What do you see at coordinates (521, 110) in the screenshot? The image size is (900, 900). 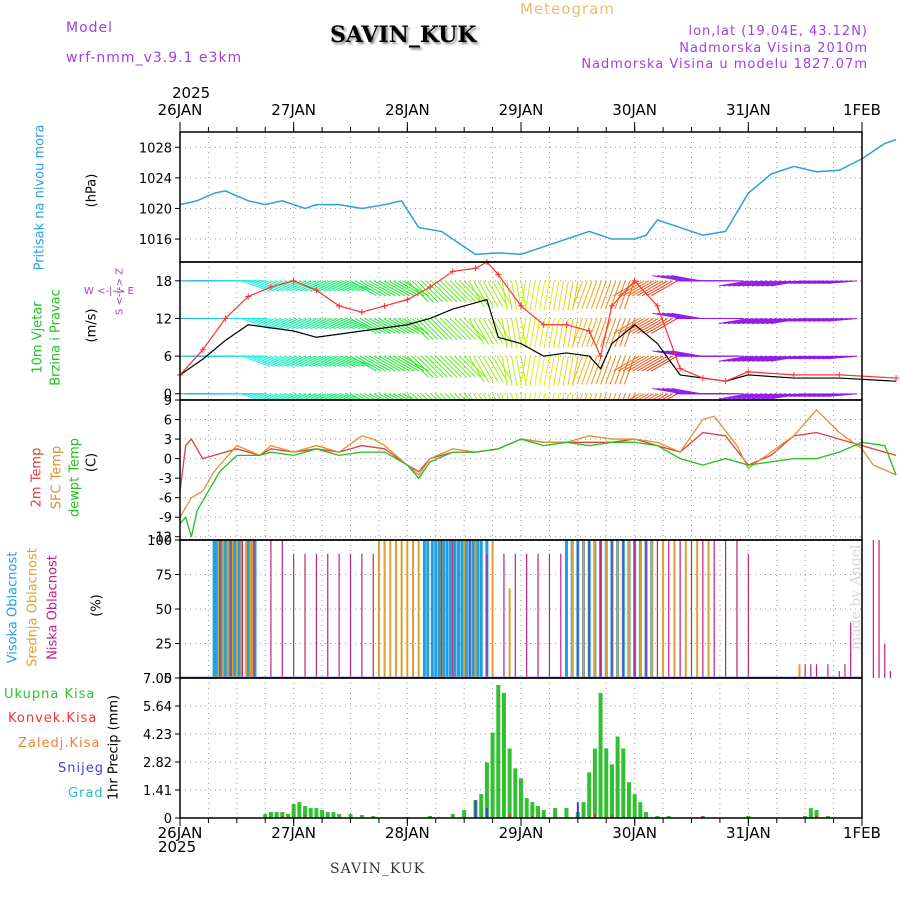 I see `x-tick-label-top: 29JAN` at bounding box center [521, 110].